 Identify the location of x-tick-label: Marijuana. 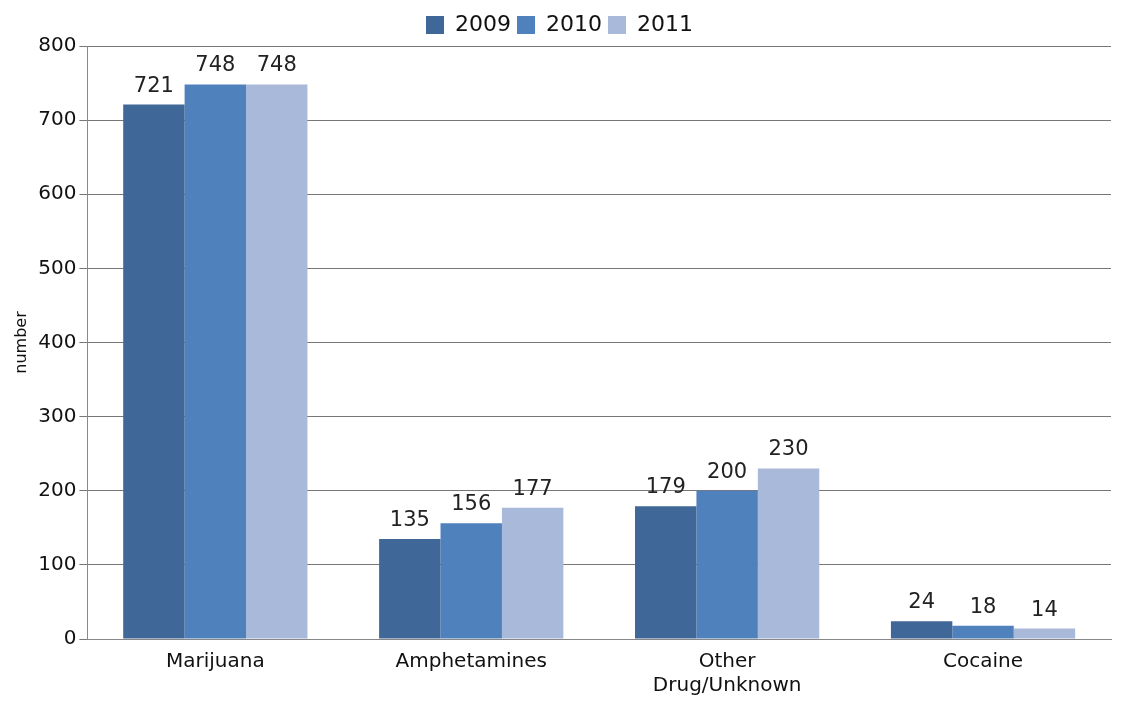
(215, 660).